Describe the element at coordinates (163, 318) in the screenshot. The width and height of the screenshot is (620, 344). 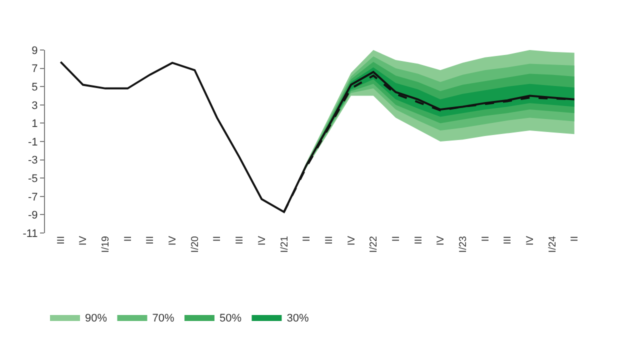
I see `legend-label: 70%` at that location.